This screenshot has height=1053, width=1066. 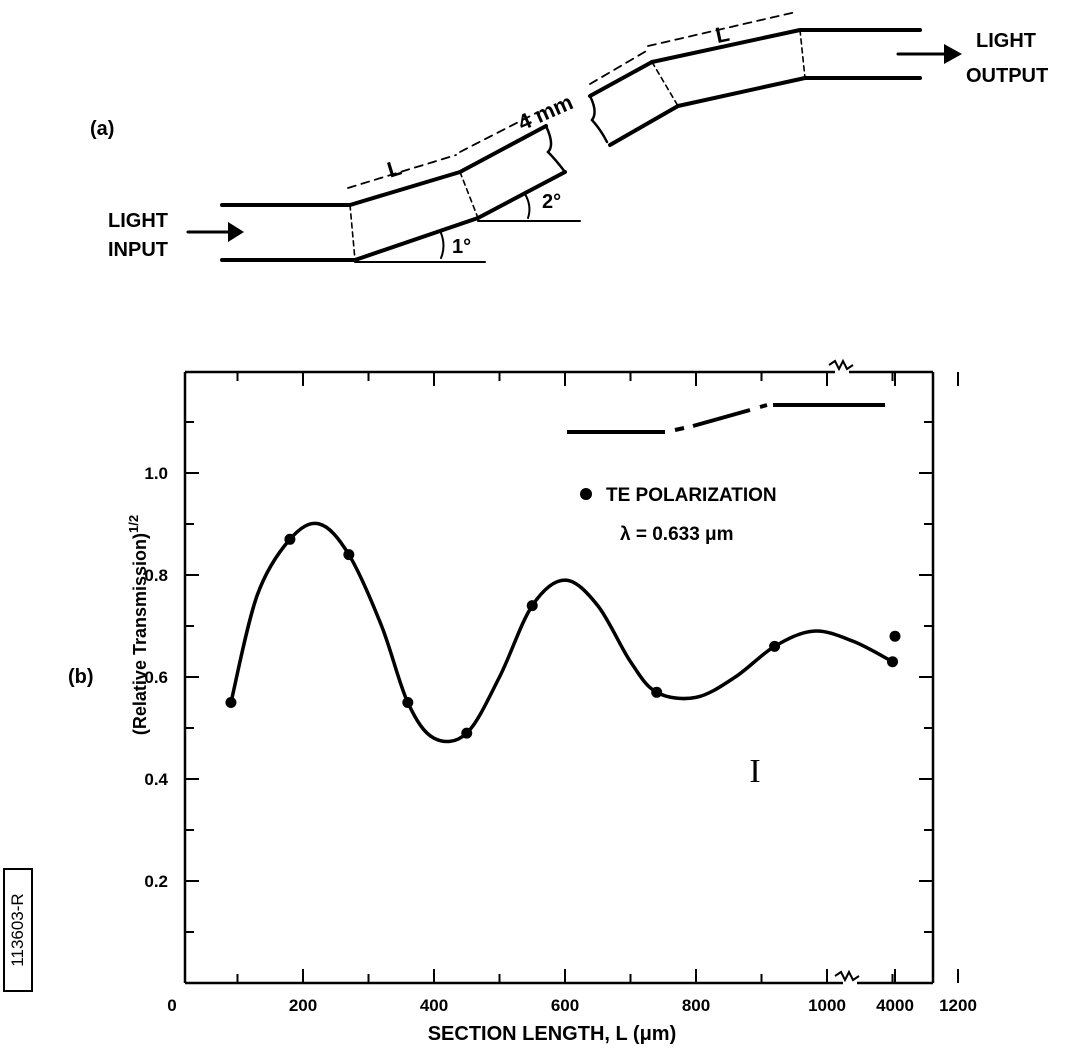 What do you see at coordinates (499, 132) in the screenshot?
I see `dim-4mm` at bounding box center [499, 132].